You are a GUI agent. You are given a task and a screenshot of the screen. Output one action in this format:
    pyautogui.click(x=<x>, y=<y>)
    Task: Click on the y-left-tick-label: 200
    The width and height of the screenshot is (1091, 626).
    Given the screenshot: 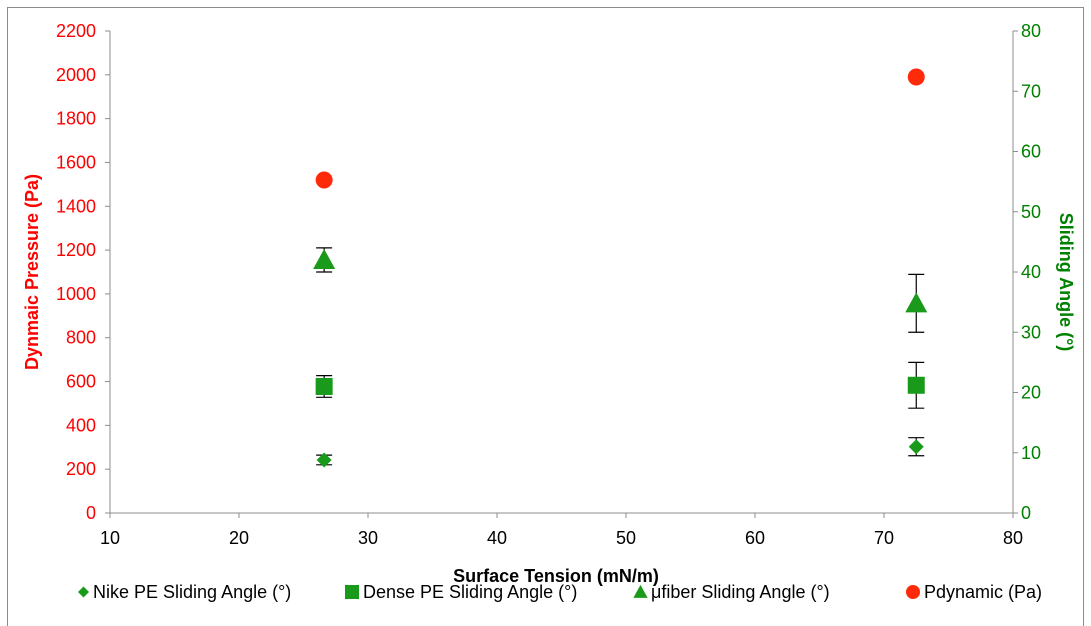 What is the action you would take?
    pyautogui.click(x=81, y=469)
    